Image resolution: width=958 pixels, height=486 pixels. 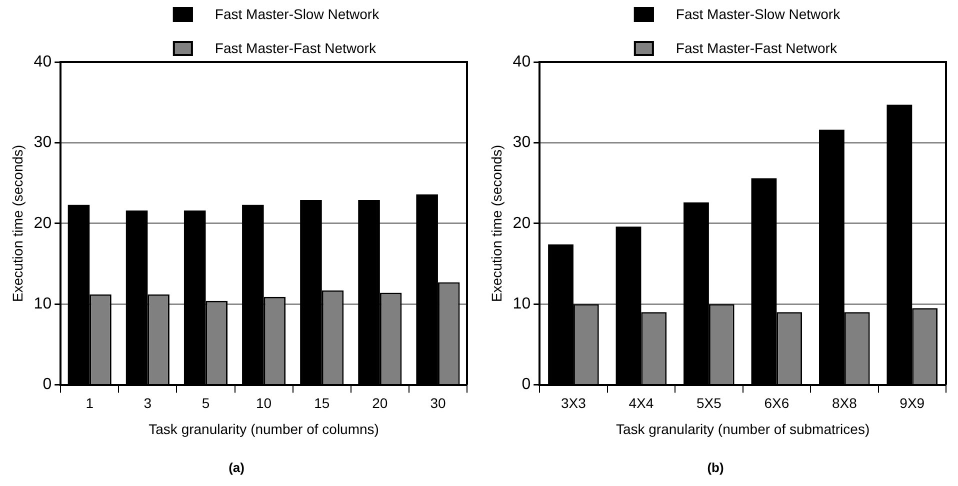 What do you see at coordinates (264, 403) in the screenshot?
I see `x-tick-label: 10` at bounding box center [264, 403].